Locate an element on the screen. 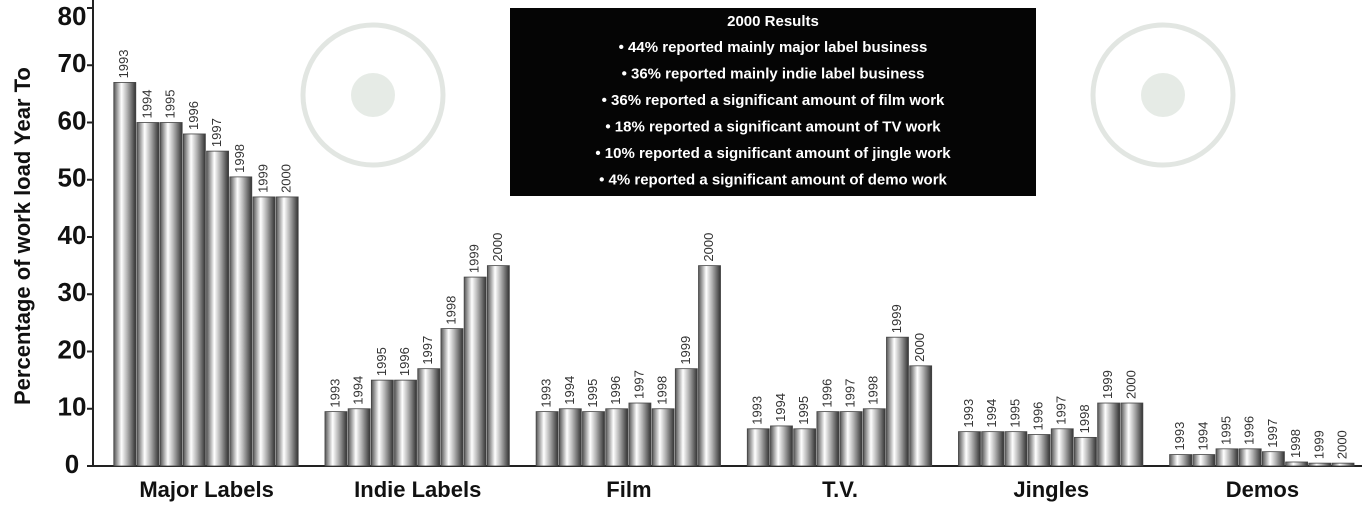  y-tick-label: 80 is located at coordinates (72, 16).